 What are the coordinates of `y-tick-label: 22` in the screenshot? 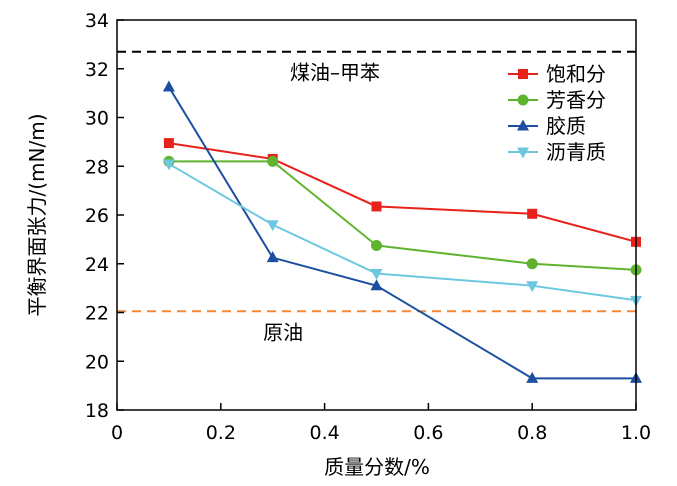 It's located at (97, 314).